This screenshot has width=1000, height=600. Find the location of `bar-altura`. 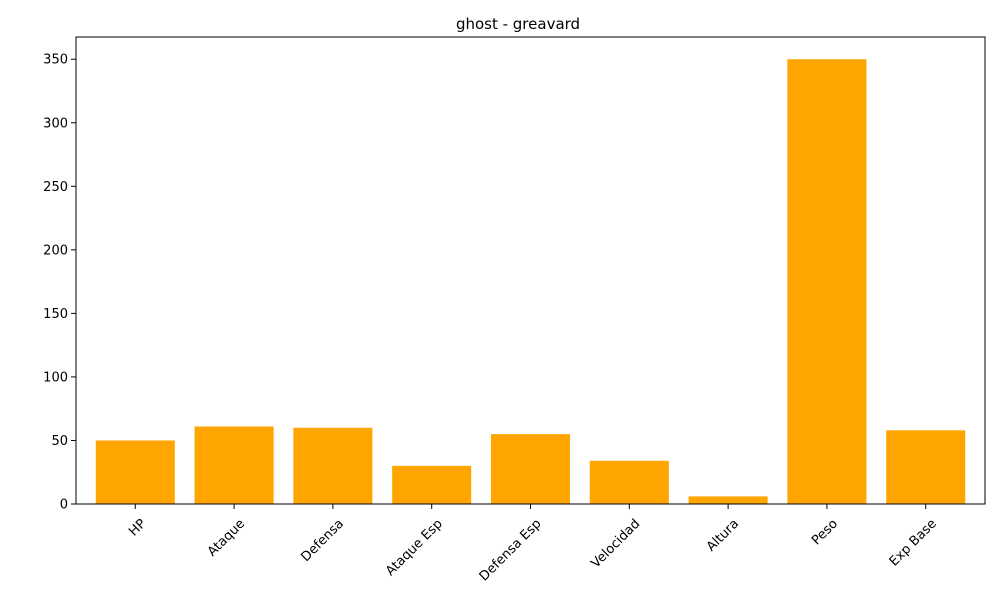

bar-altura is located at coordinates (728, 500).